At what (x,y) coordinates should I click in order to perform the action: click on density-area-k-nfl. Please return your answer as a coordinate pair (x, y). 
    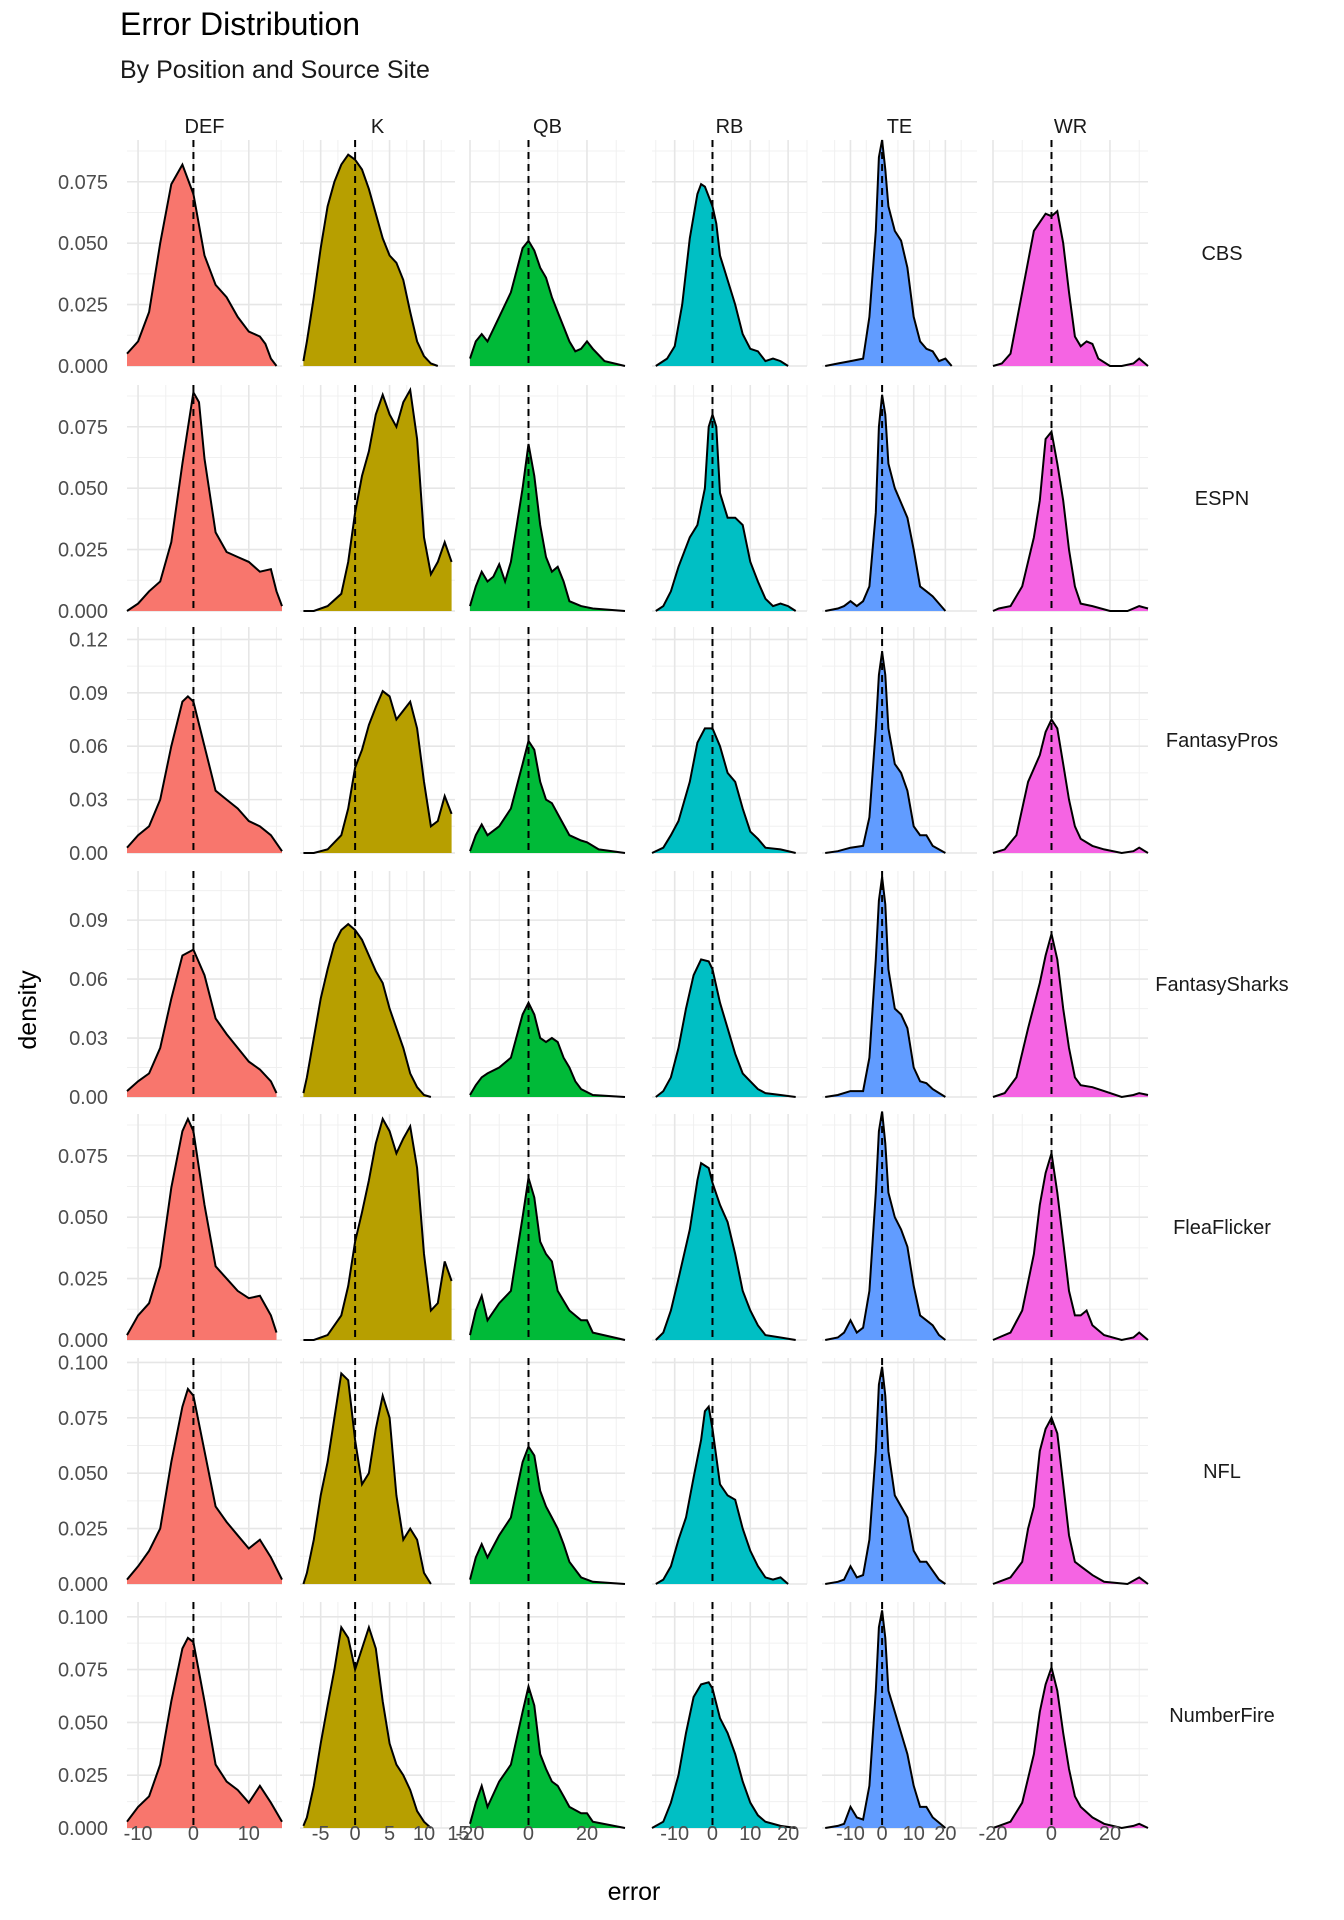
    Looking at the image, I should click on (367, 1478).